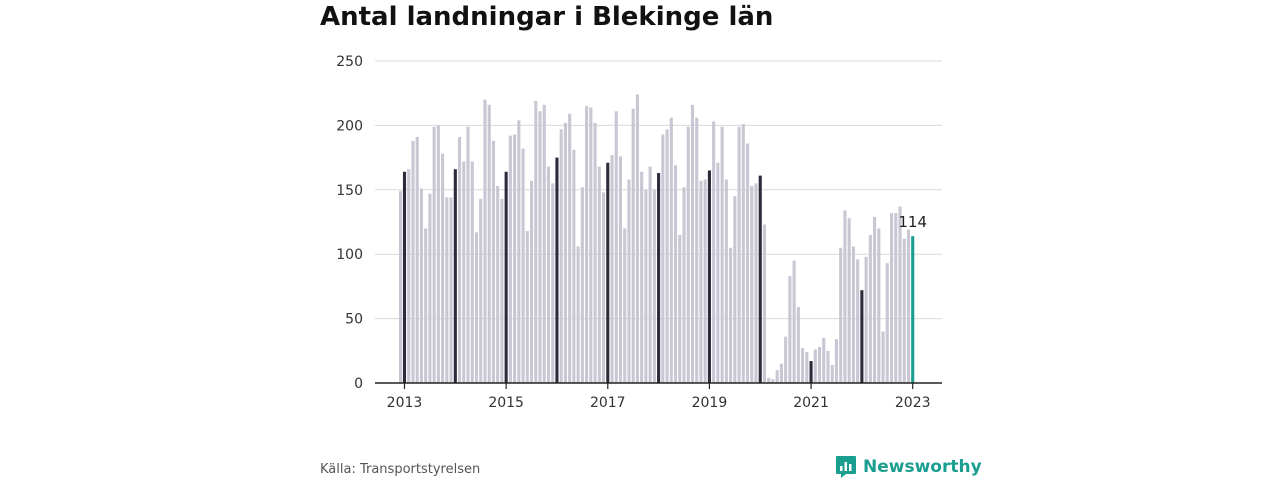  What do you see at coordinates (354, 320) in the screenshot?
I see `y-tick-label: 50` at bounding box center [354, 320].